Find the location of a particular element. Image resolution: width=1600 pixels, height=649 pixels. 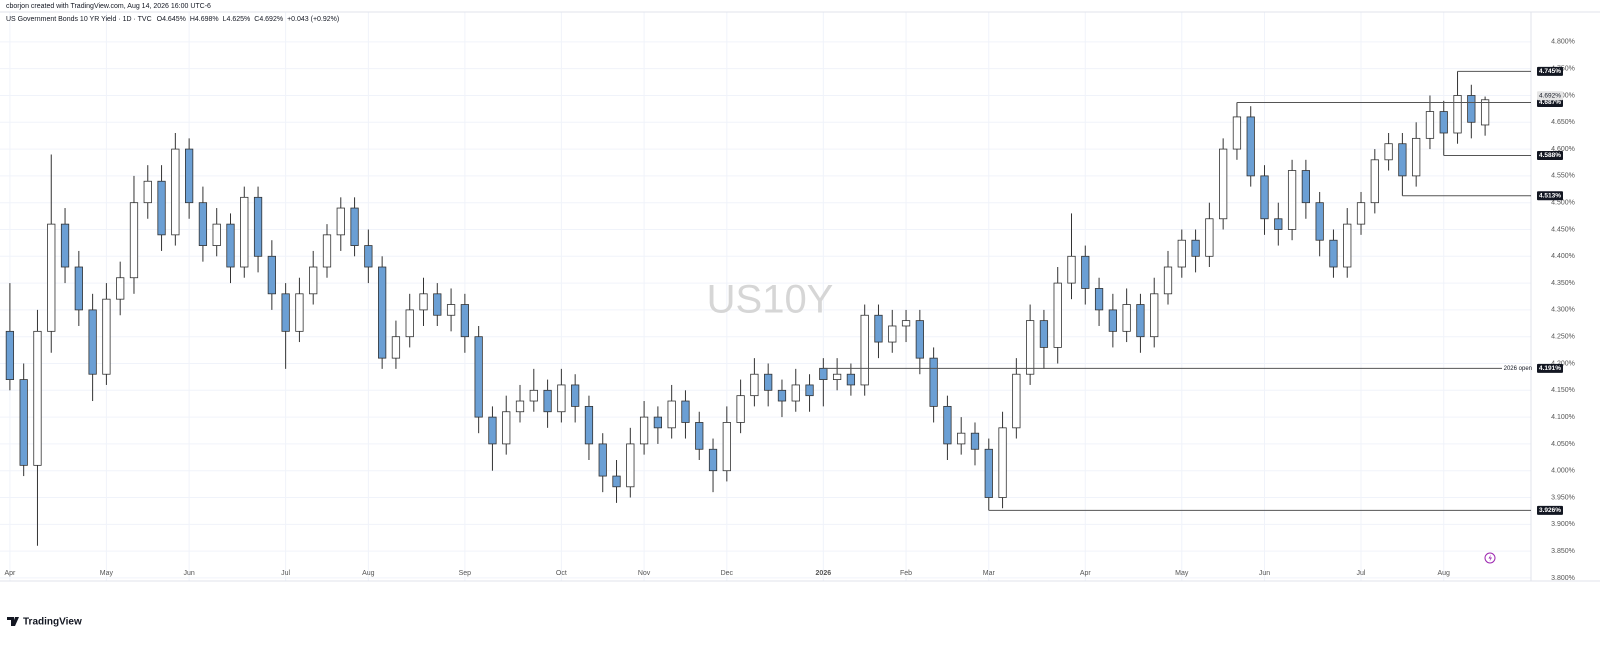

last-price-box is located at coordinates (1550, 96).